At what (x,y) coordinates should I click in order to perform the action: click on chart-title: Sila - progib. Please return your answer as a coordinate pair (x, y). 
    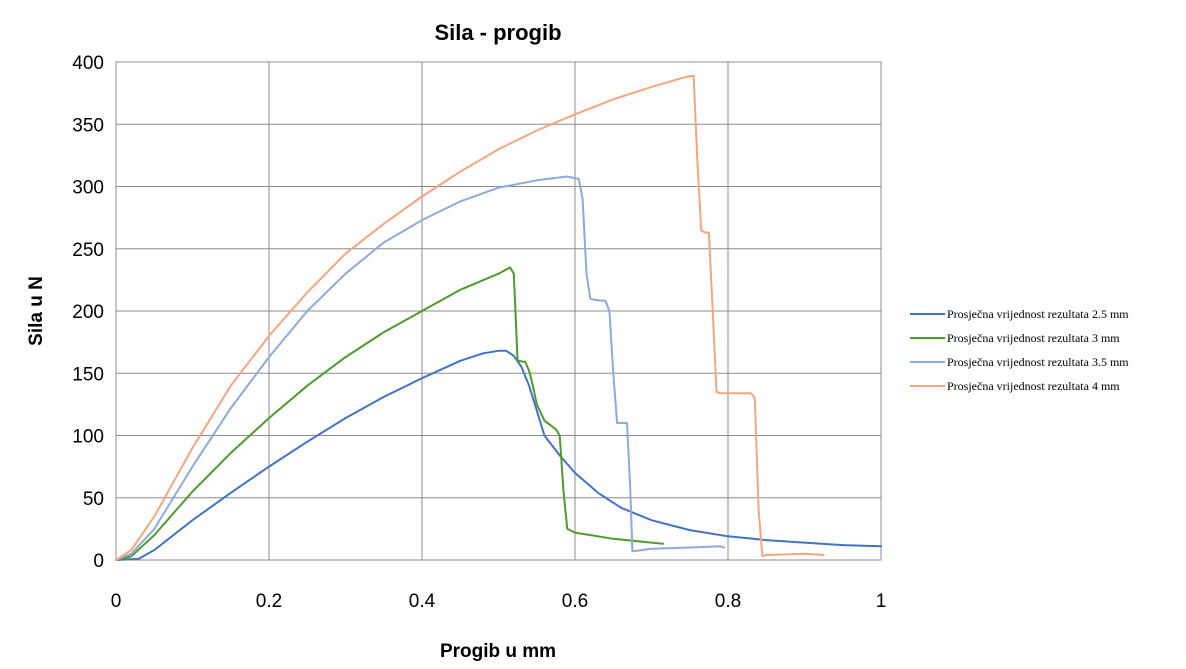
    Looking at the image, I should click on (497, 32).